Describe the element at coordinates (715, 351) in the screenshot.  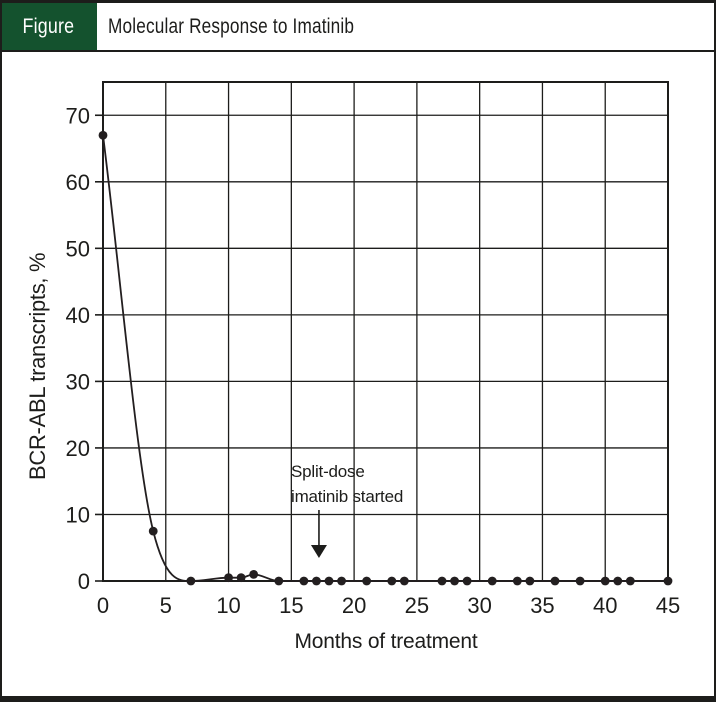
I see `figure-border-right` at that location.